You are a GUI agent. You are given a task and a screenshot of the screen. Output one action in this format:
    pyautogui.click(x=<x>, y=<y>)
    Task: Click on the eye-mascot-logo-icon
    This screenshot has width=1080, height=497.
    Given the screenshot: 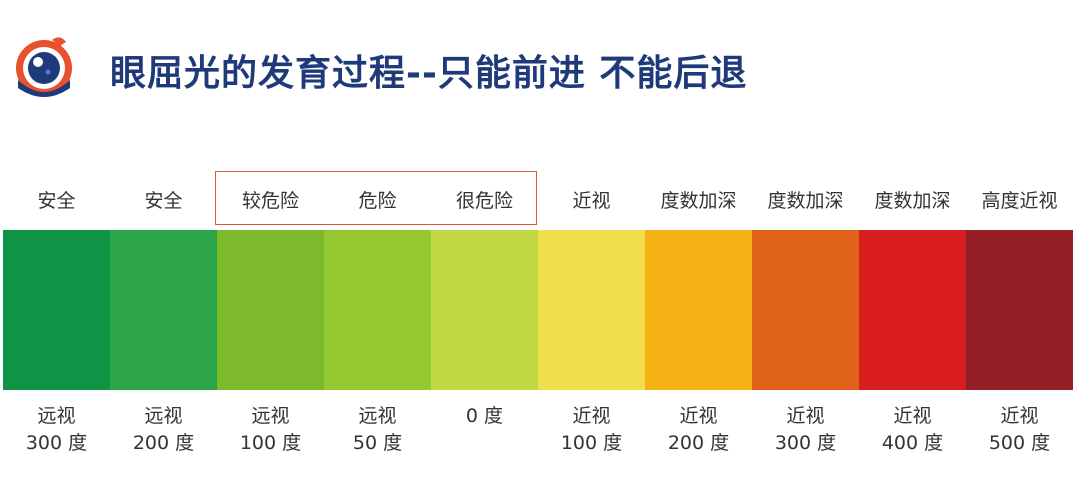 What is the action you would take?
    pyautogui.click(x=44, y=67)
    